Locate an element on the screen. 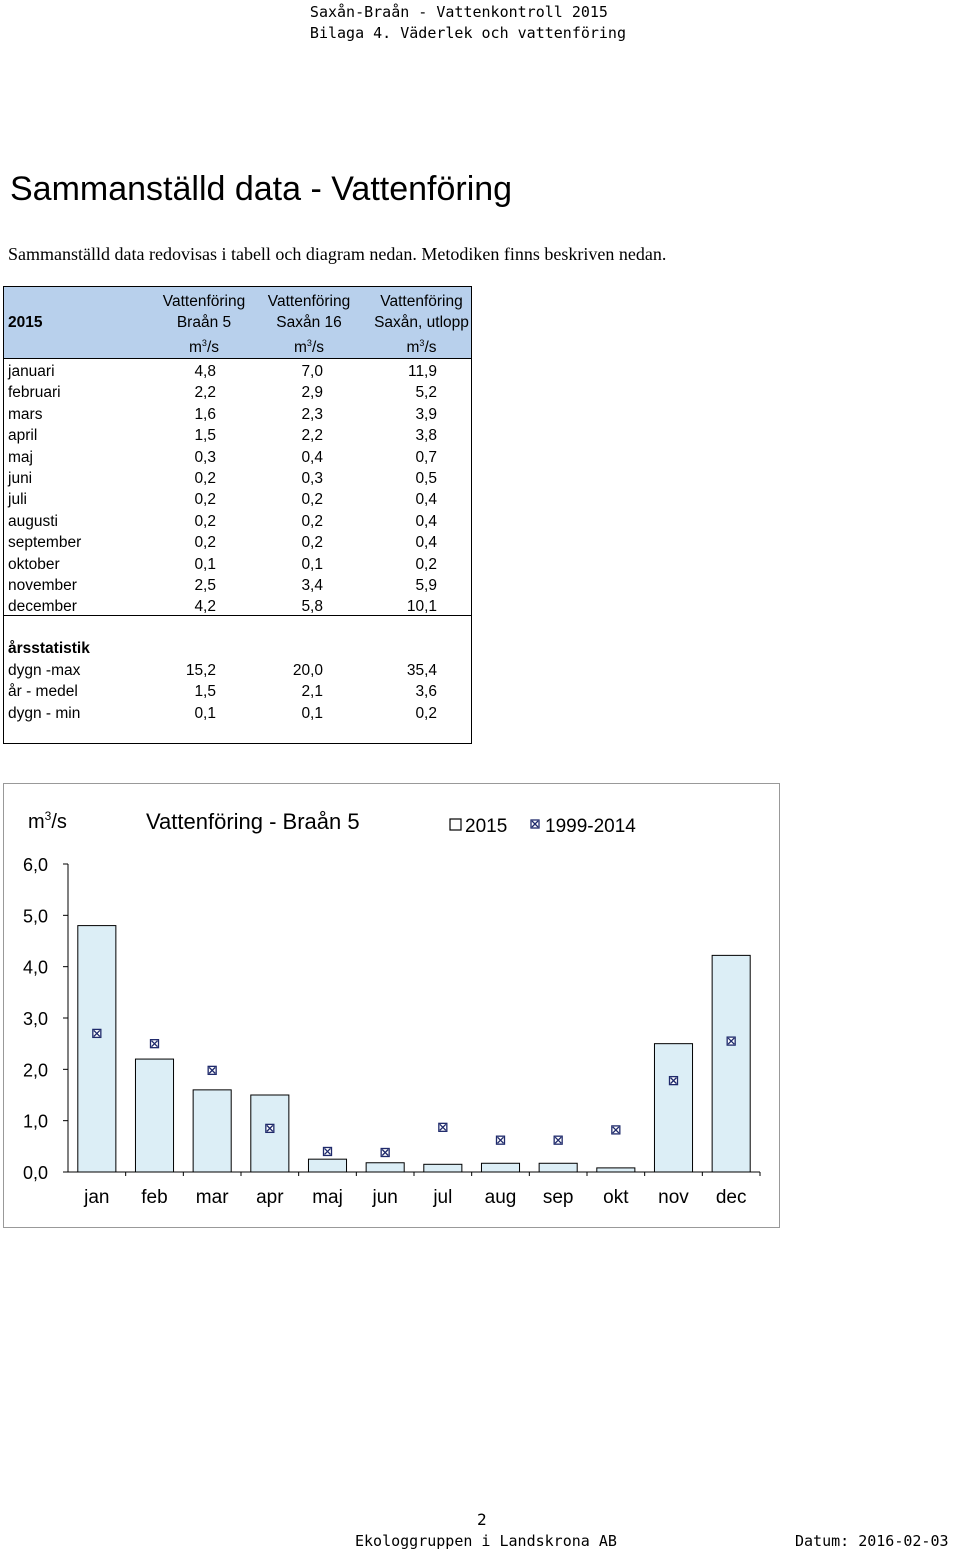 This screenshot has width=960, height=1555. row-value-saxan-utlopp: 3,8 is located at coordinates (426, 436).